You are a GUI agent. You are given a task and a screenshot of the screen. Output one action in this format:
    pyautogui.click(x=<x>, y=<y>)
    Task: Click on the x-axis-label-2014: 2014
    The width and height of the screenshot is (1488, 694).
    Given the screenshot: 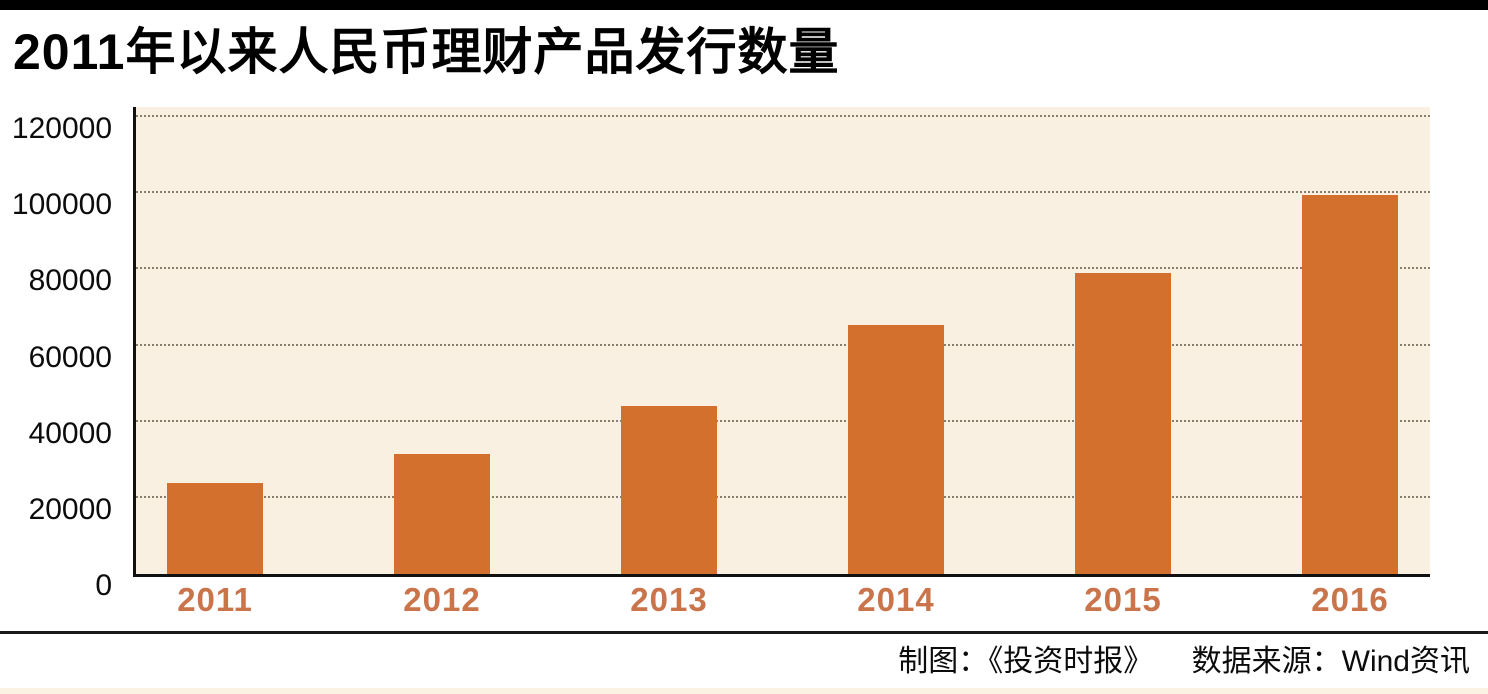 What is the action you would take?
    pyautogui.click(x=896, y=599)
    